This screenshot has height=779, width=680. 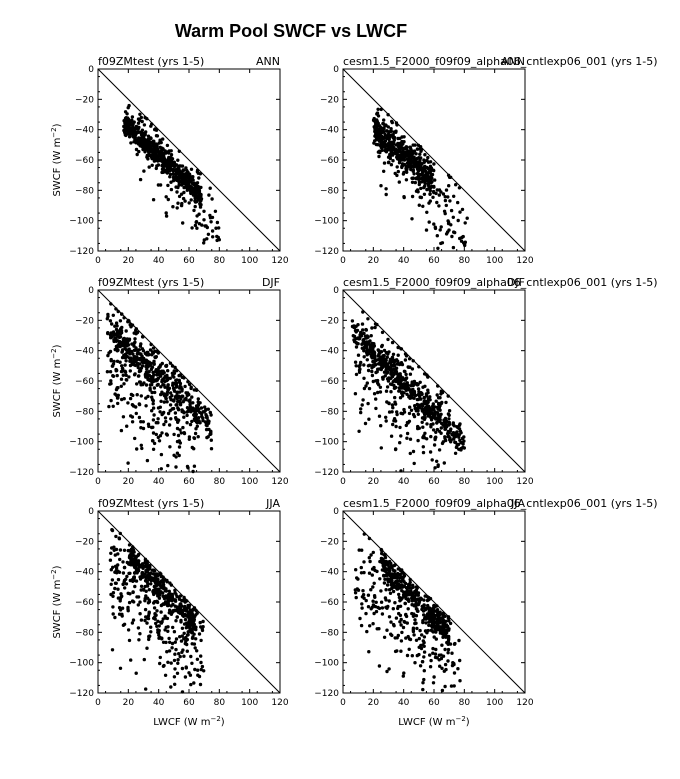 I want to click on reference-line, so click(x=189, y=160).